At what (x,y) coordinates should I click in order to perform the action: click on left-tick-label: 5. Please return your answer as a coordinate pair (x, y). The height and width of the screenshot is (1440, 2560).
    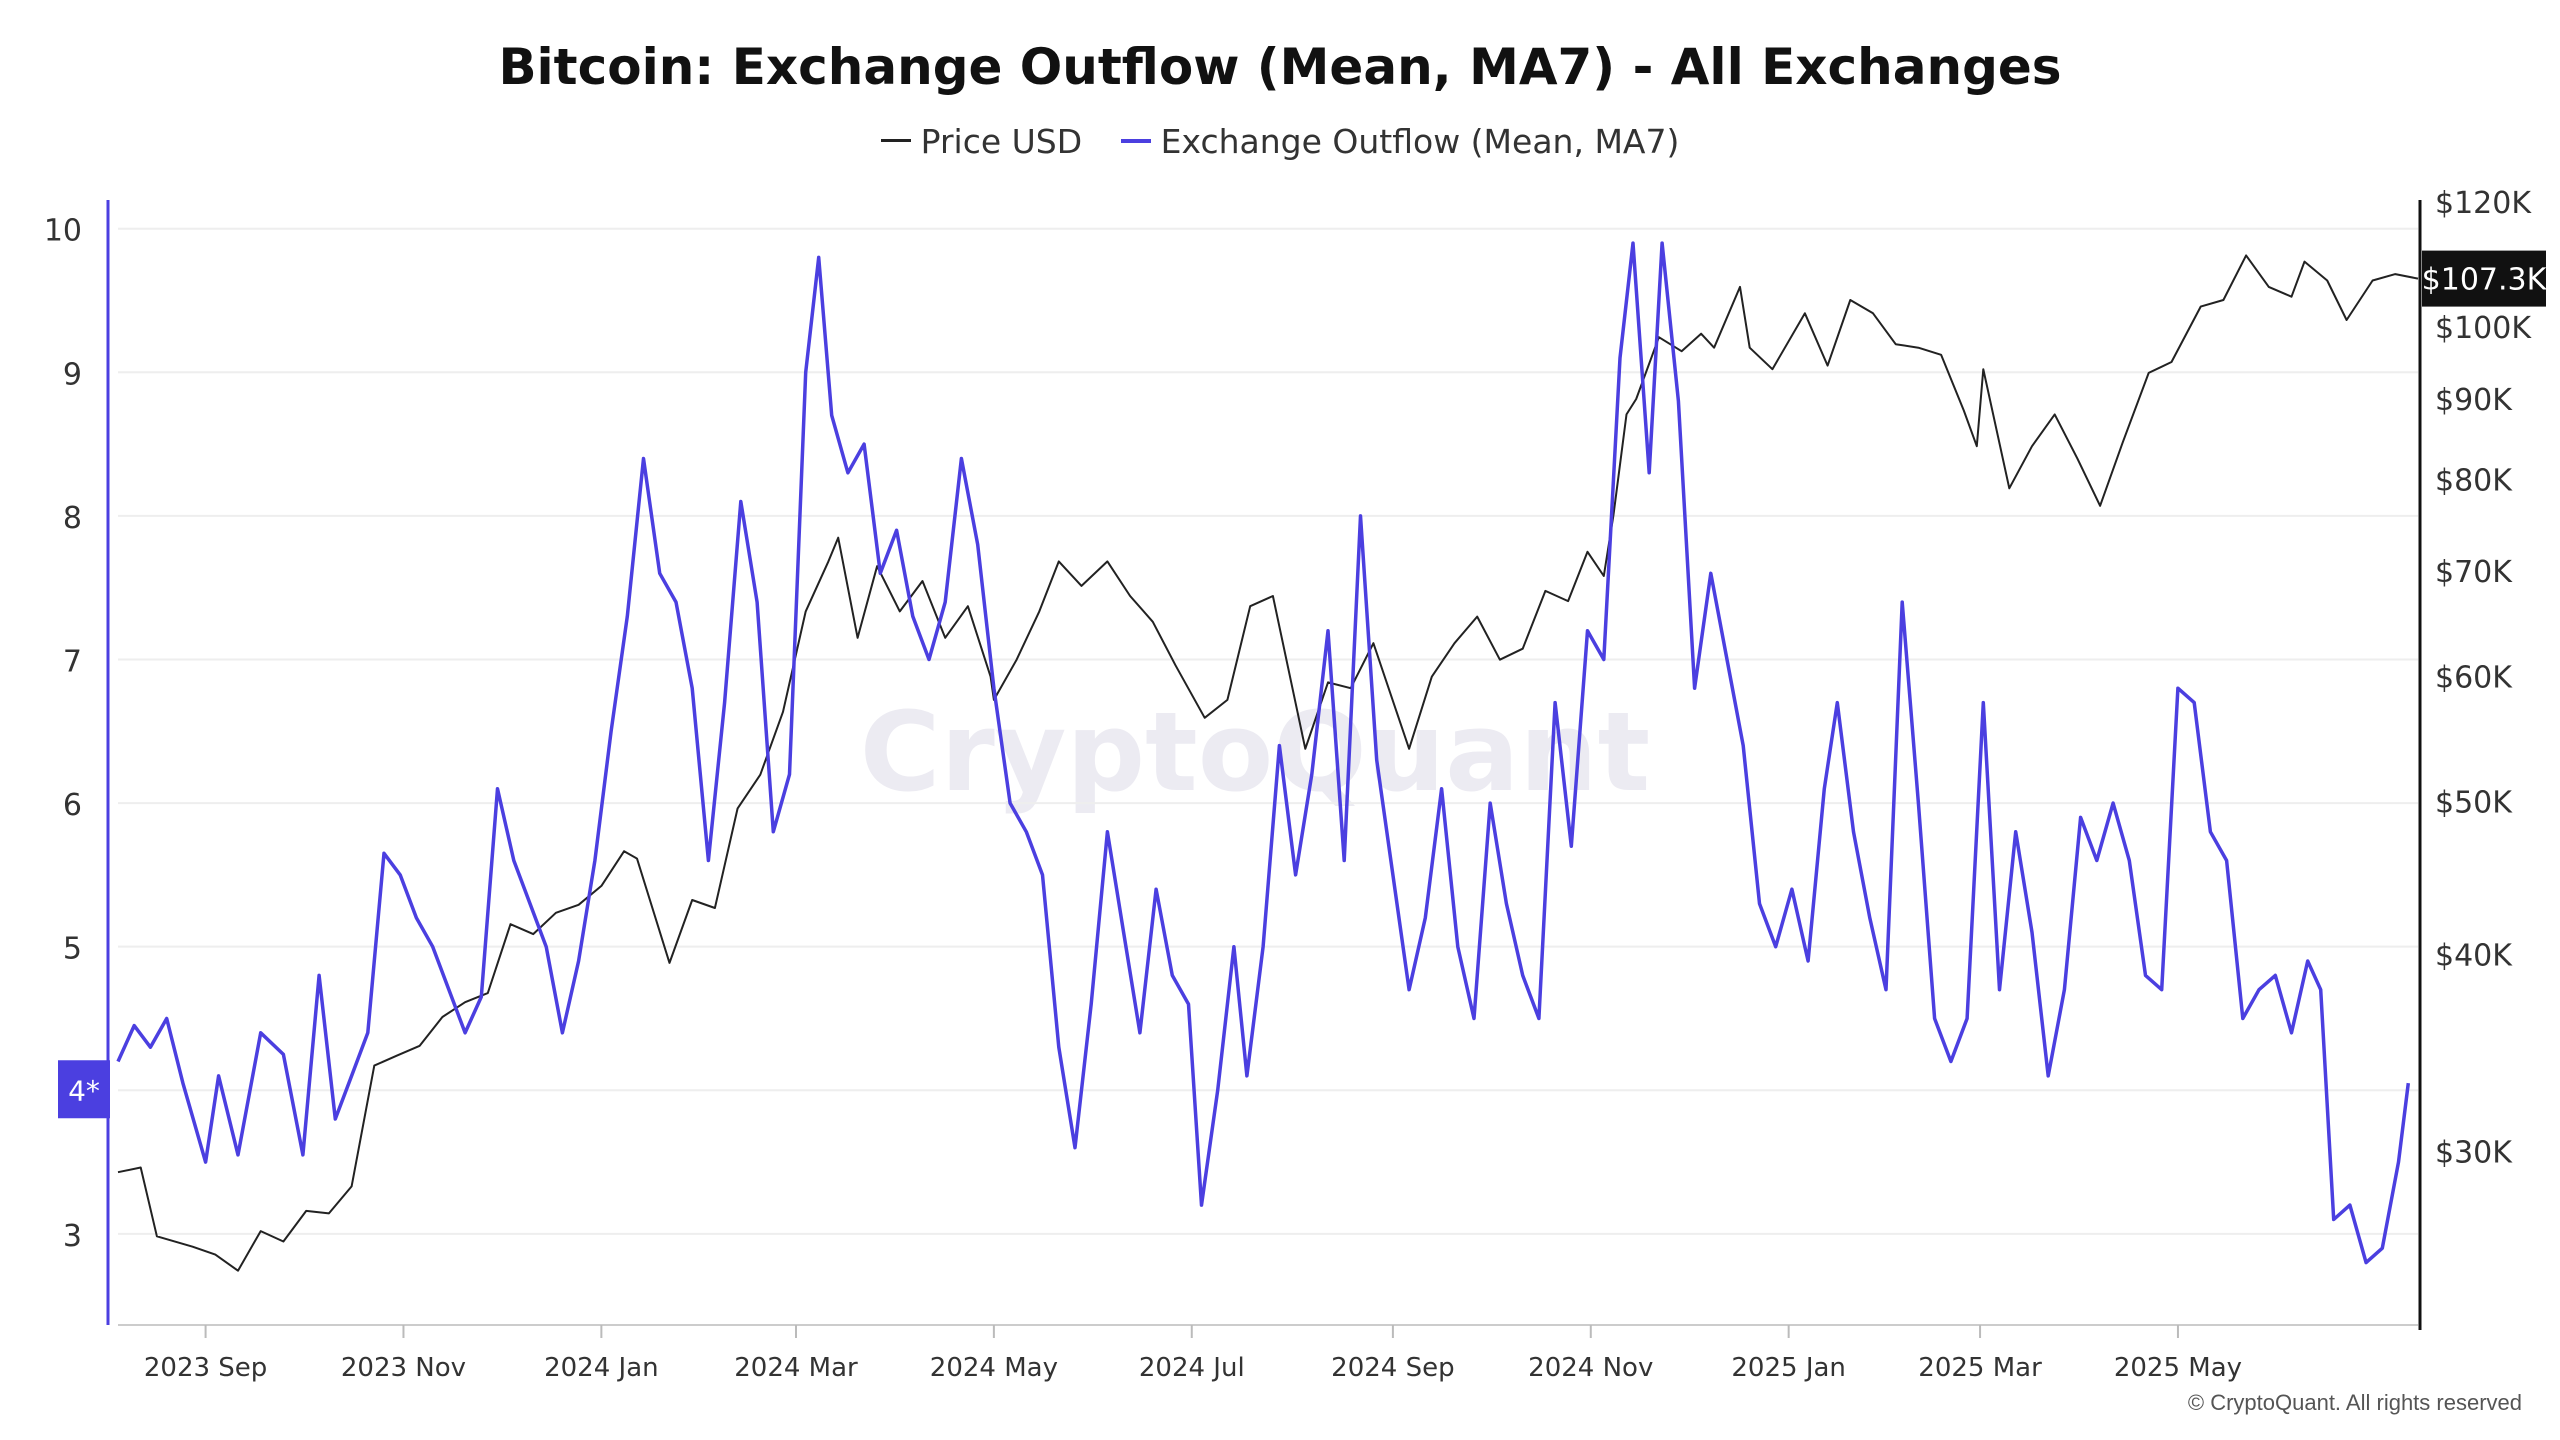
    Looking at the image, I should click on (72, 949).